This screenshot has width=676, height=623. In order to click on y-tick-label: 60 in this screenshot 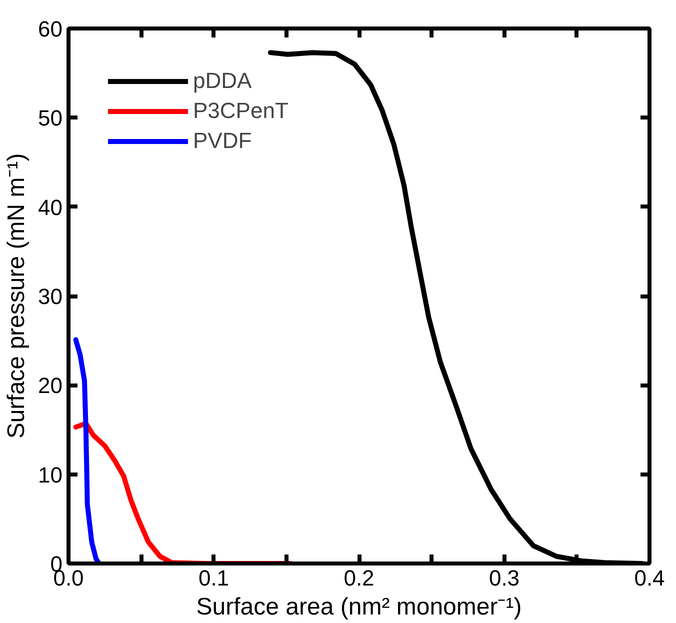, I will do `click(50, 29)`.